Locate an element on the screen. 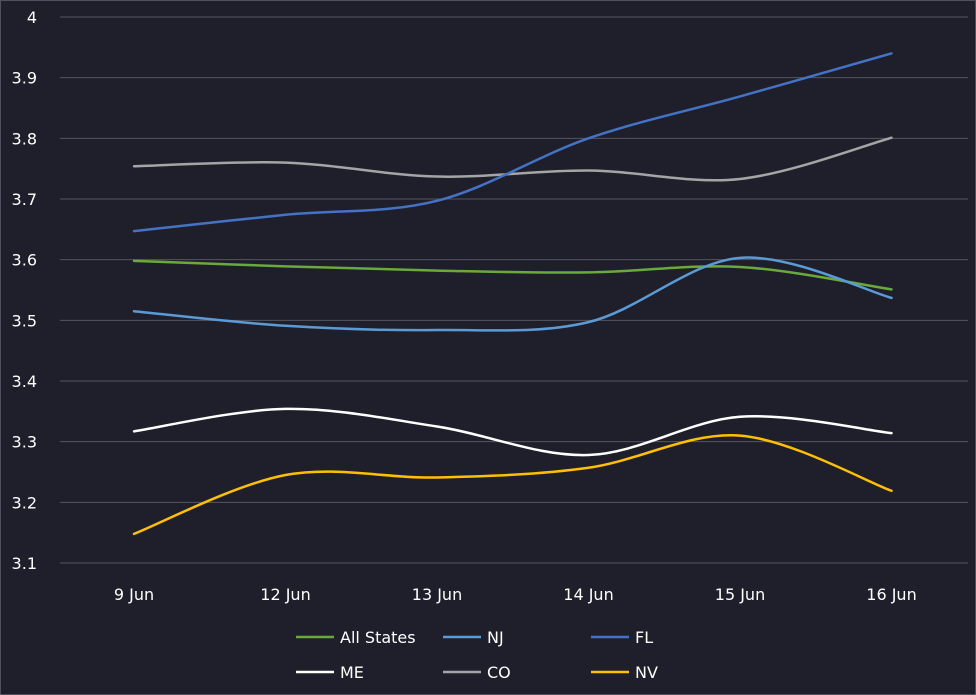 Image resolution: width=976 pixels, height=695 pixels. x-tick-label: 9 Jun is located at coordinates (134, 594).